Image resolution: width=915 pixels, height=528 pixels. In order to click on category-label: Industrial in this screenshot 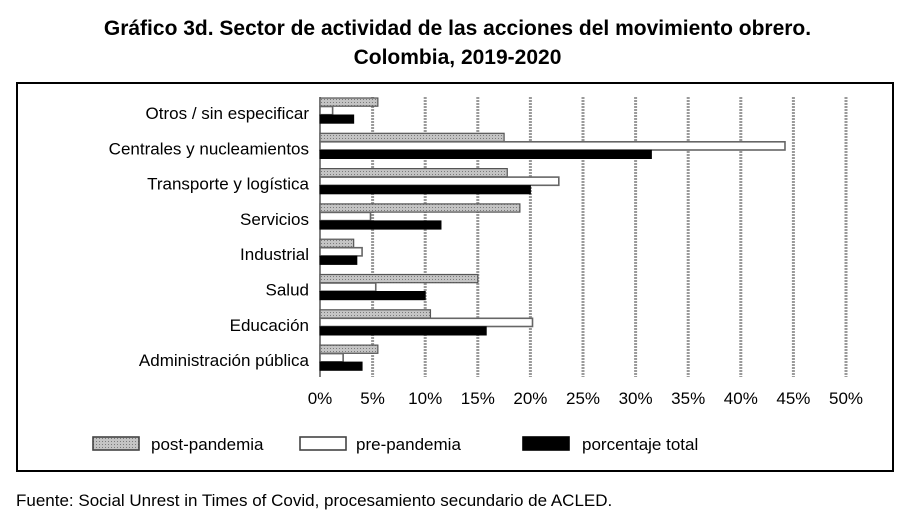, I will do `click(274, 254)`.